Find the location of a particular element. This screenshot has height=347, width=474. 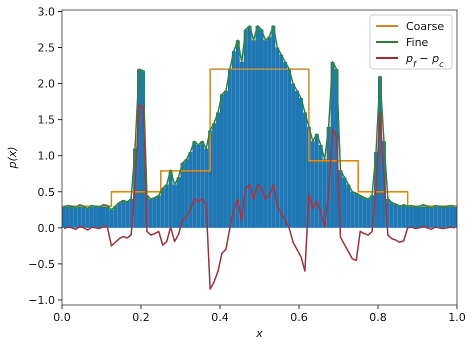

y-axis-title: p(x) is located at coordinates (12, 158).